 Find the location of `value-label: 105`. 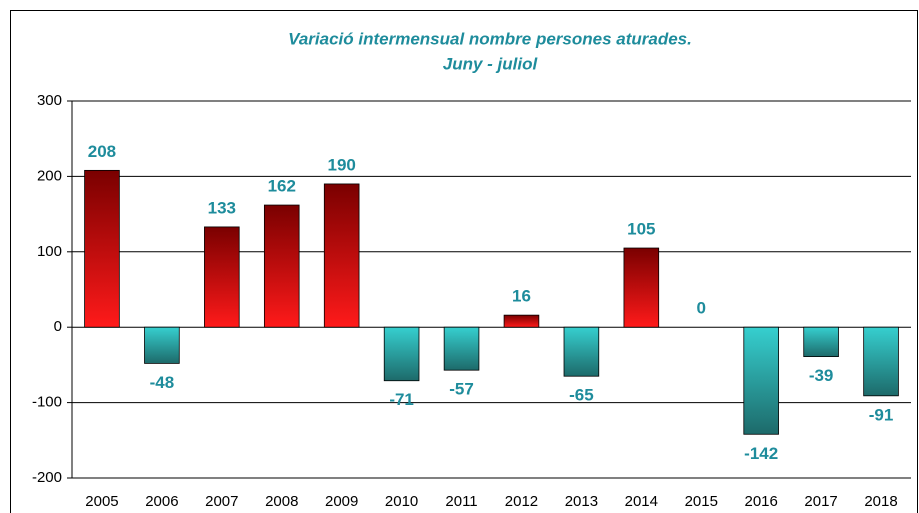

value-label: 105 is located at coordinates (641, 229).